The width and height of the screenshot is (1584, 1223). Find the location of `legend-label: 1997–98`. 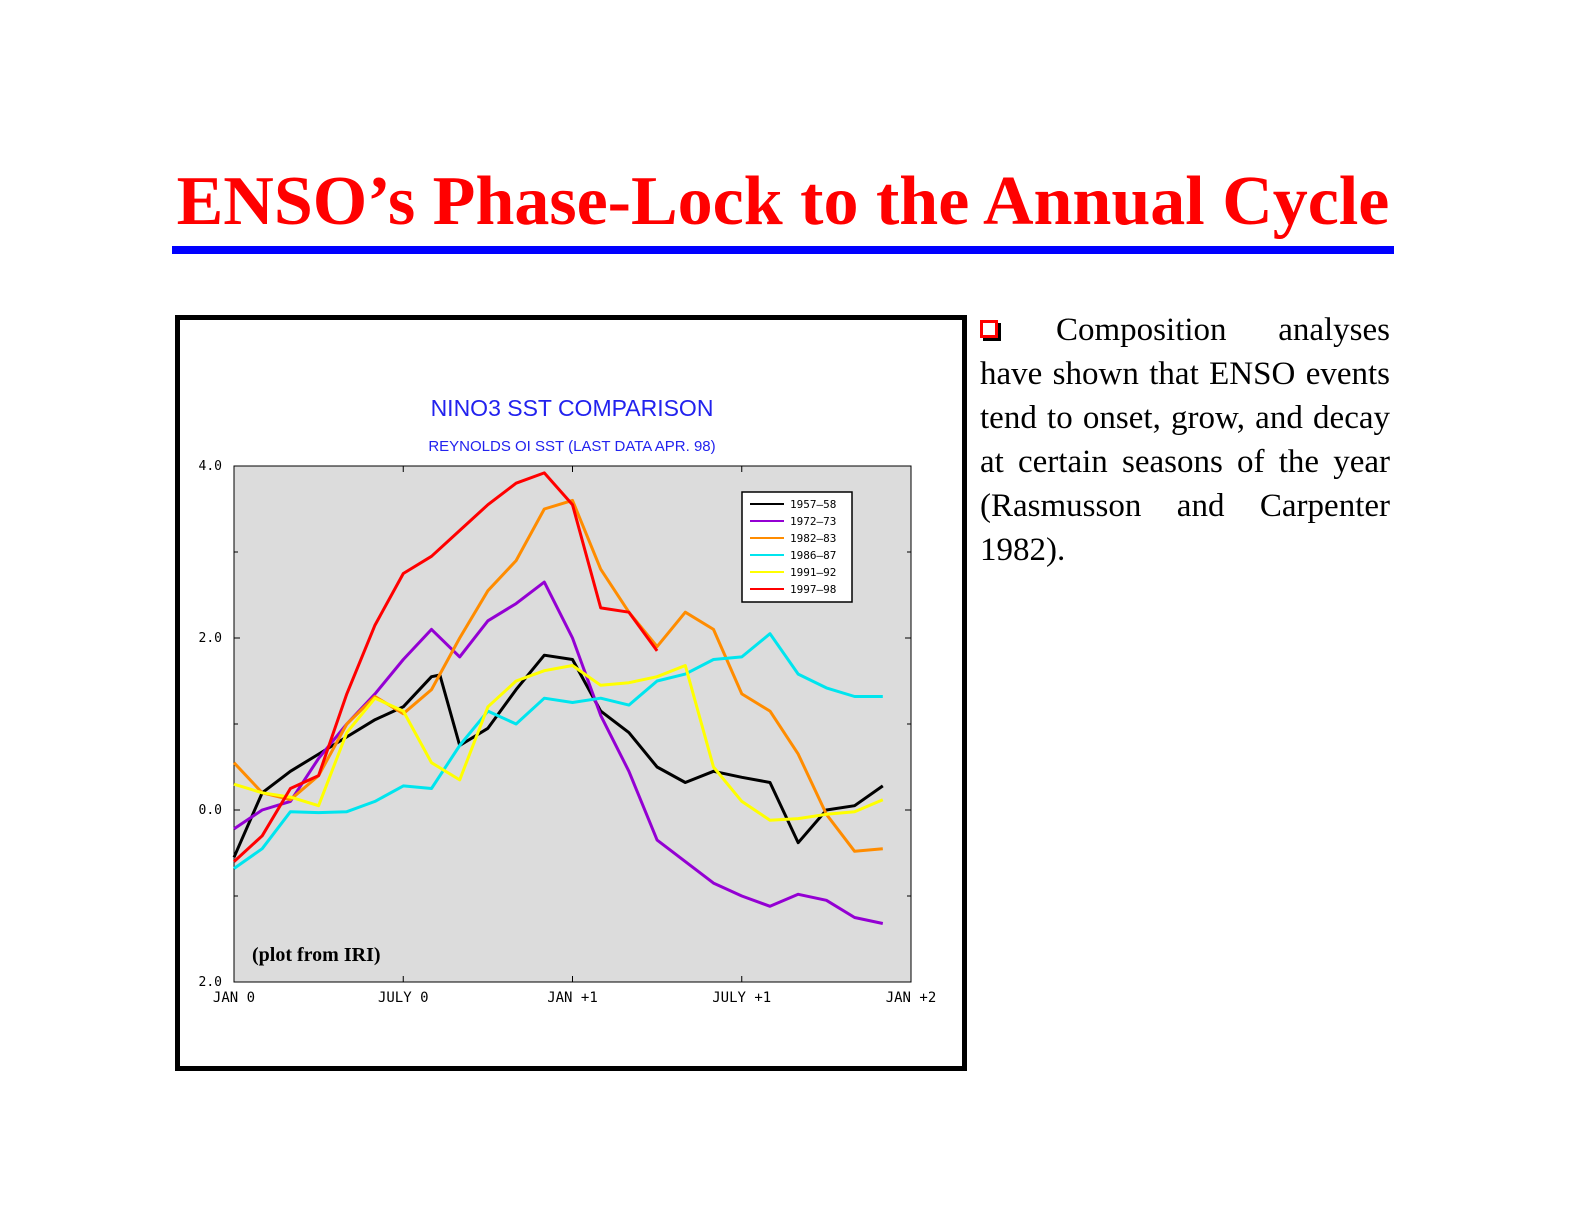

legend-label: 1997–98 is located at coordinates (813, 589).